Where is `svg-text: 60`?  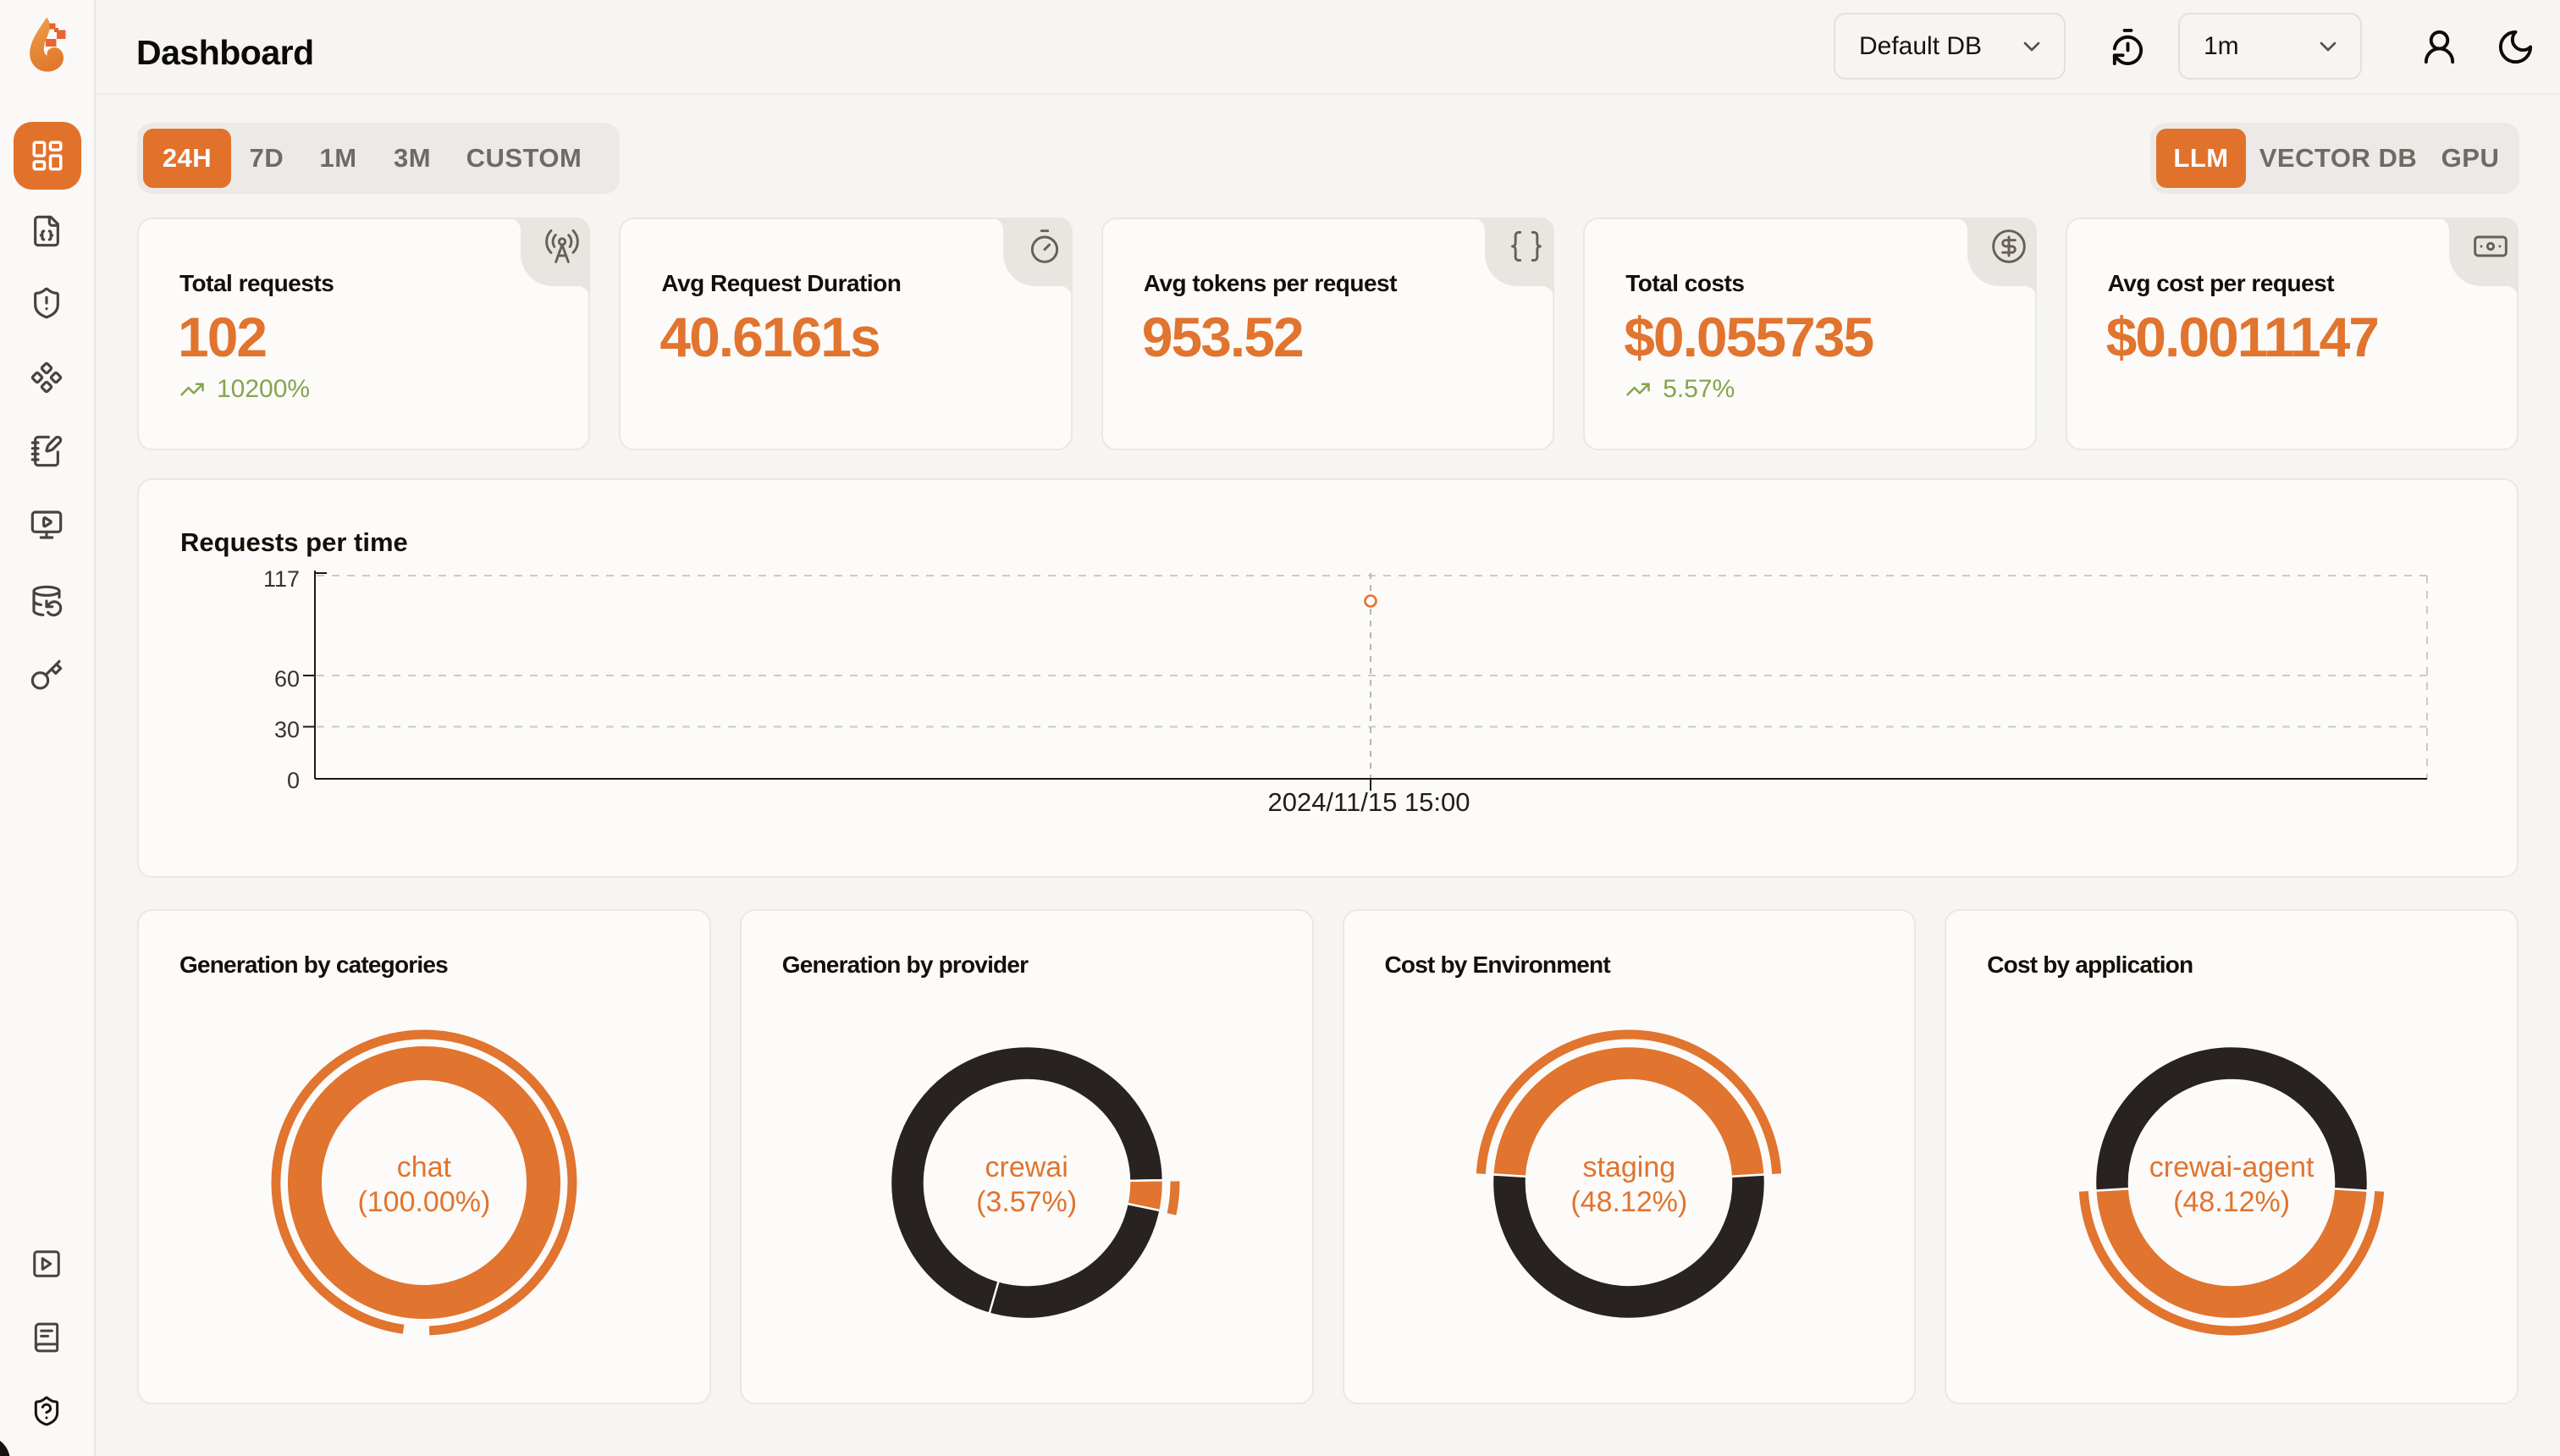 svg-text: 60 is located at coordinates (287, 679).